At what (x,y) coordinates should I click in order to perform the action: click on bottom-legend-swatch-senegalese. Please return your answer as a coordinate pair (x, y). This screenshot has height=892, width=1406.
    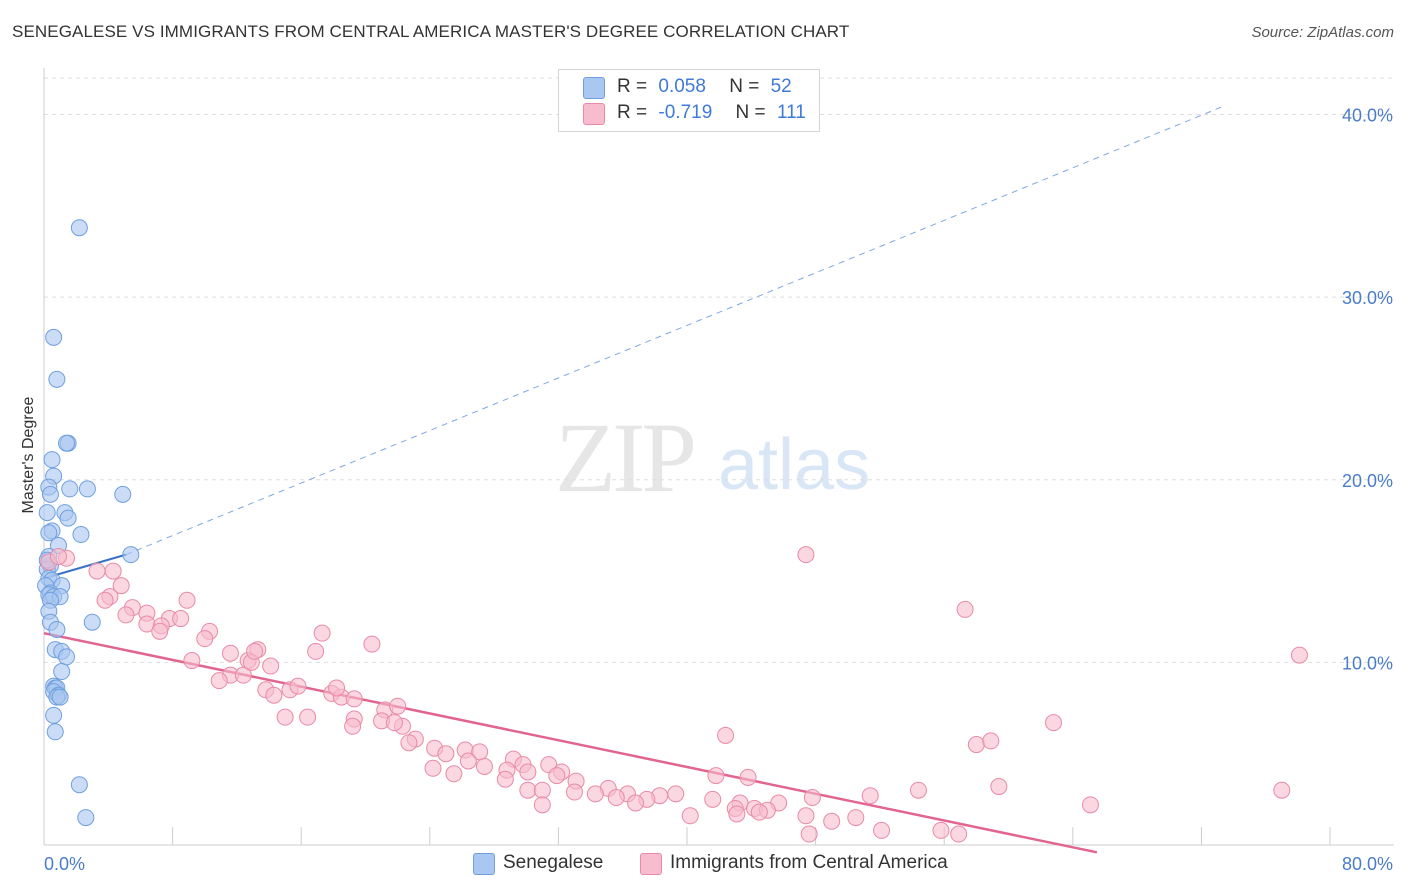
    Looking at the image, I should click on (484, 864).